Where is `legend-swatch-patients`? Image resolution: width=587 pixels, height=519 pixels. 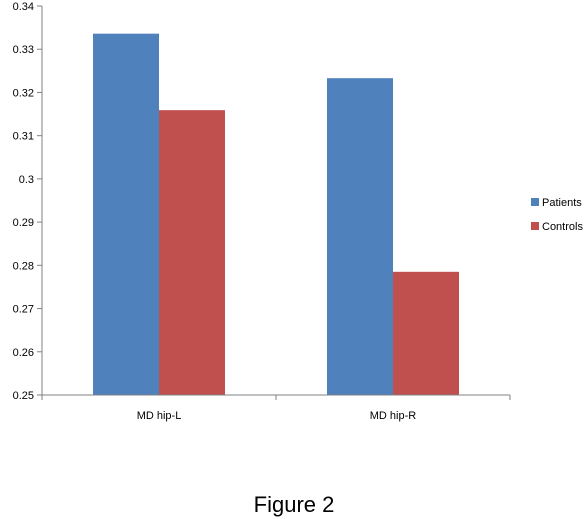 legend-swatch-patients is located at coordinates (535, 202).